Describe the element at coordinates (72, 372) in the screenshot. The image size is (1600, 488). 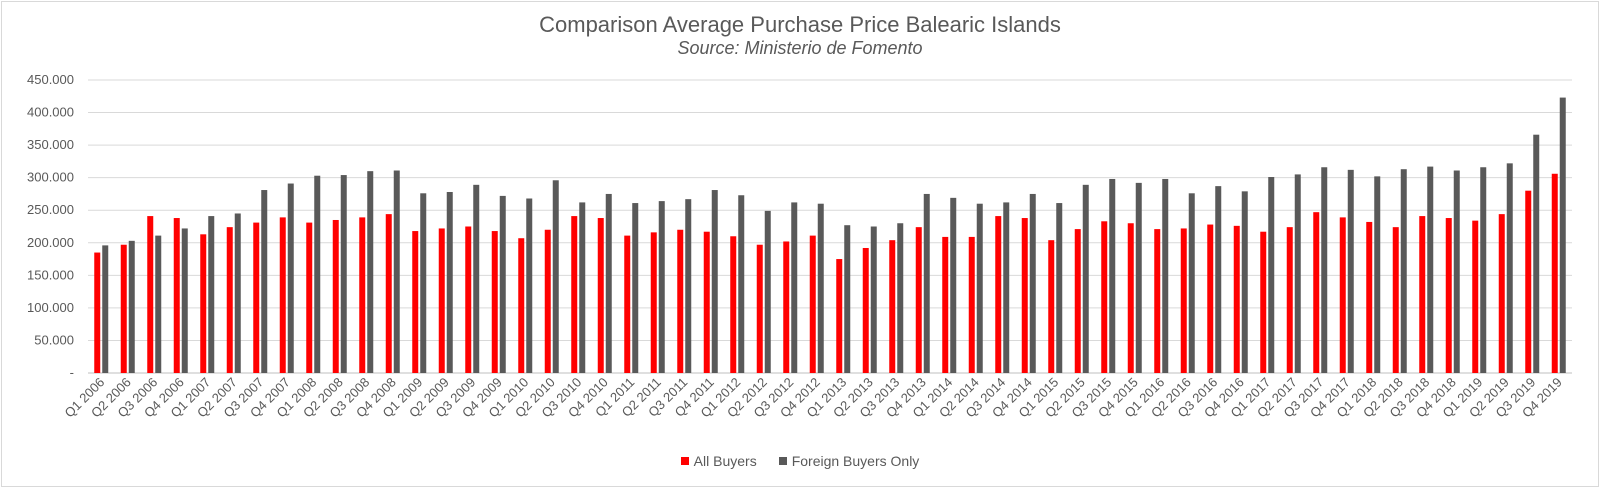
I see `y-tick-label: -` at that location.